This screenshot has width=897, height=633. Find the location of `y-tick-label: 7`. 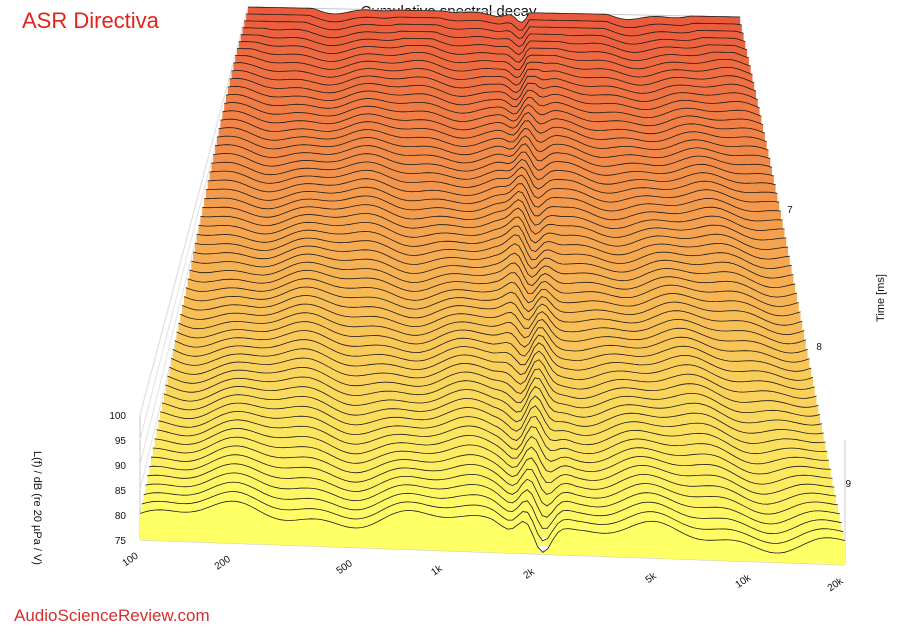

y-tick-label: 7 is located at coordinates (790, 210).